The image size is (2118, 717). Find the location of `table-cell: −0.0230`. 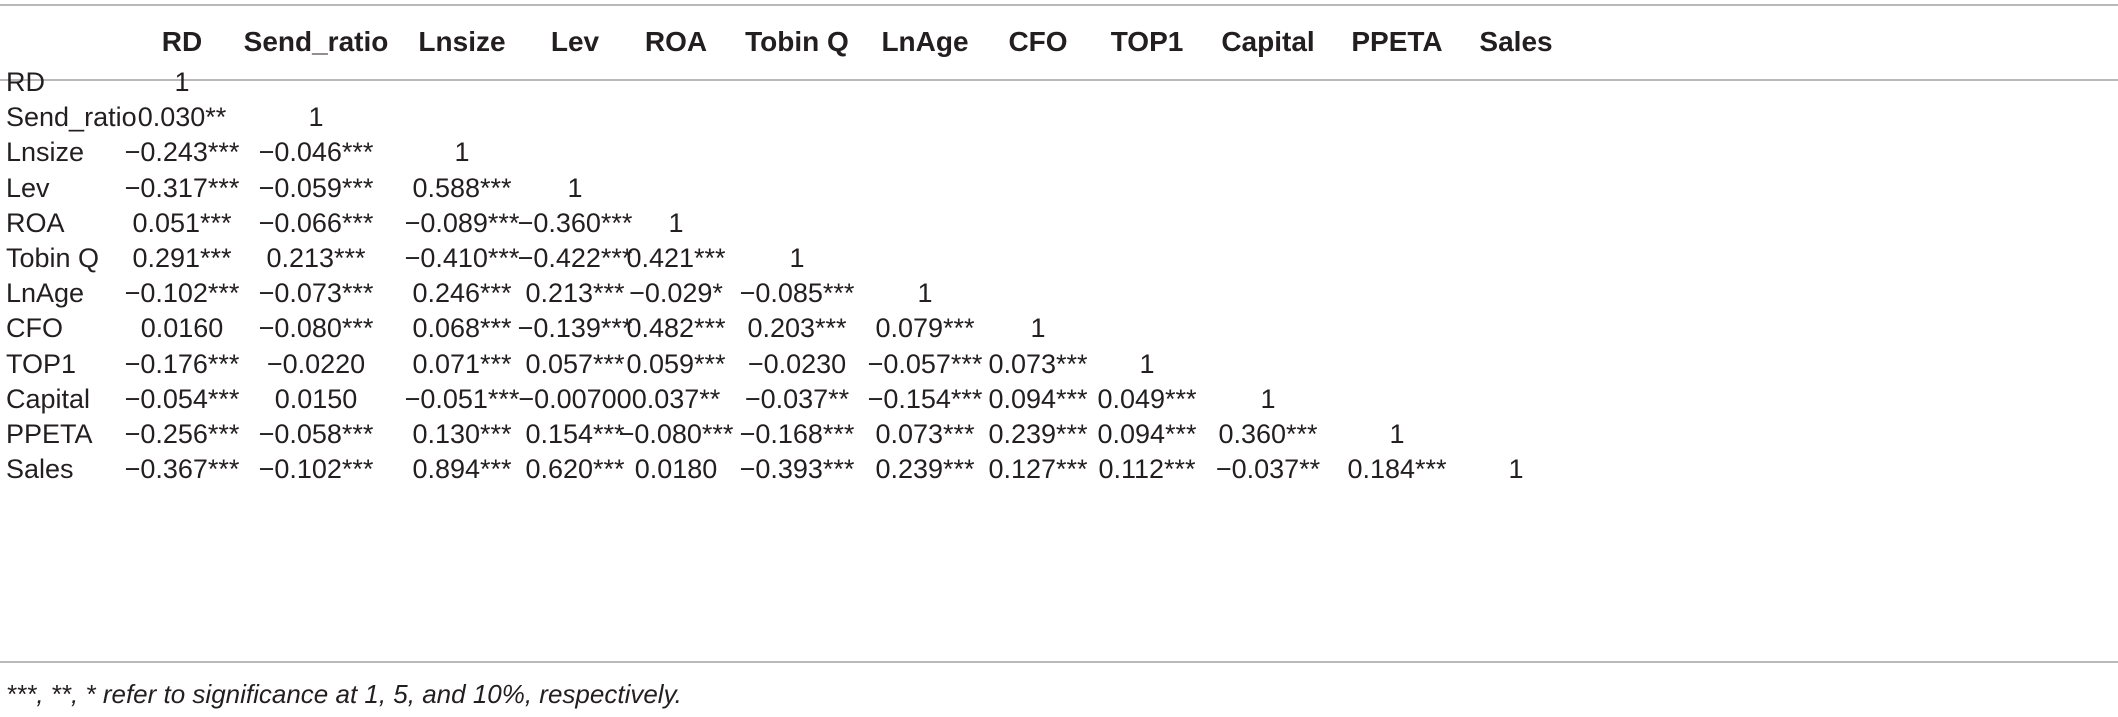

table-cell: −0.0230 is located at coordinates (797, 363).